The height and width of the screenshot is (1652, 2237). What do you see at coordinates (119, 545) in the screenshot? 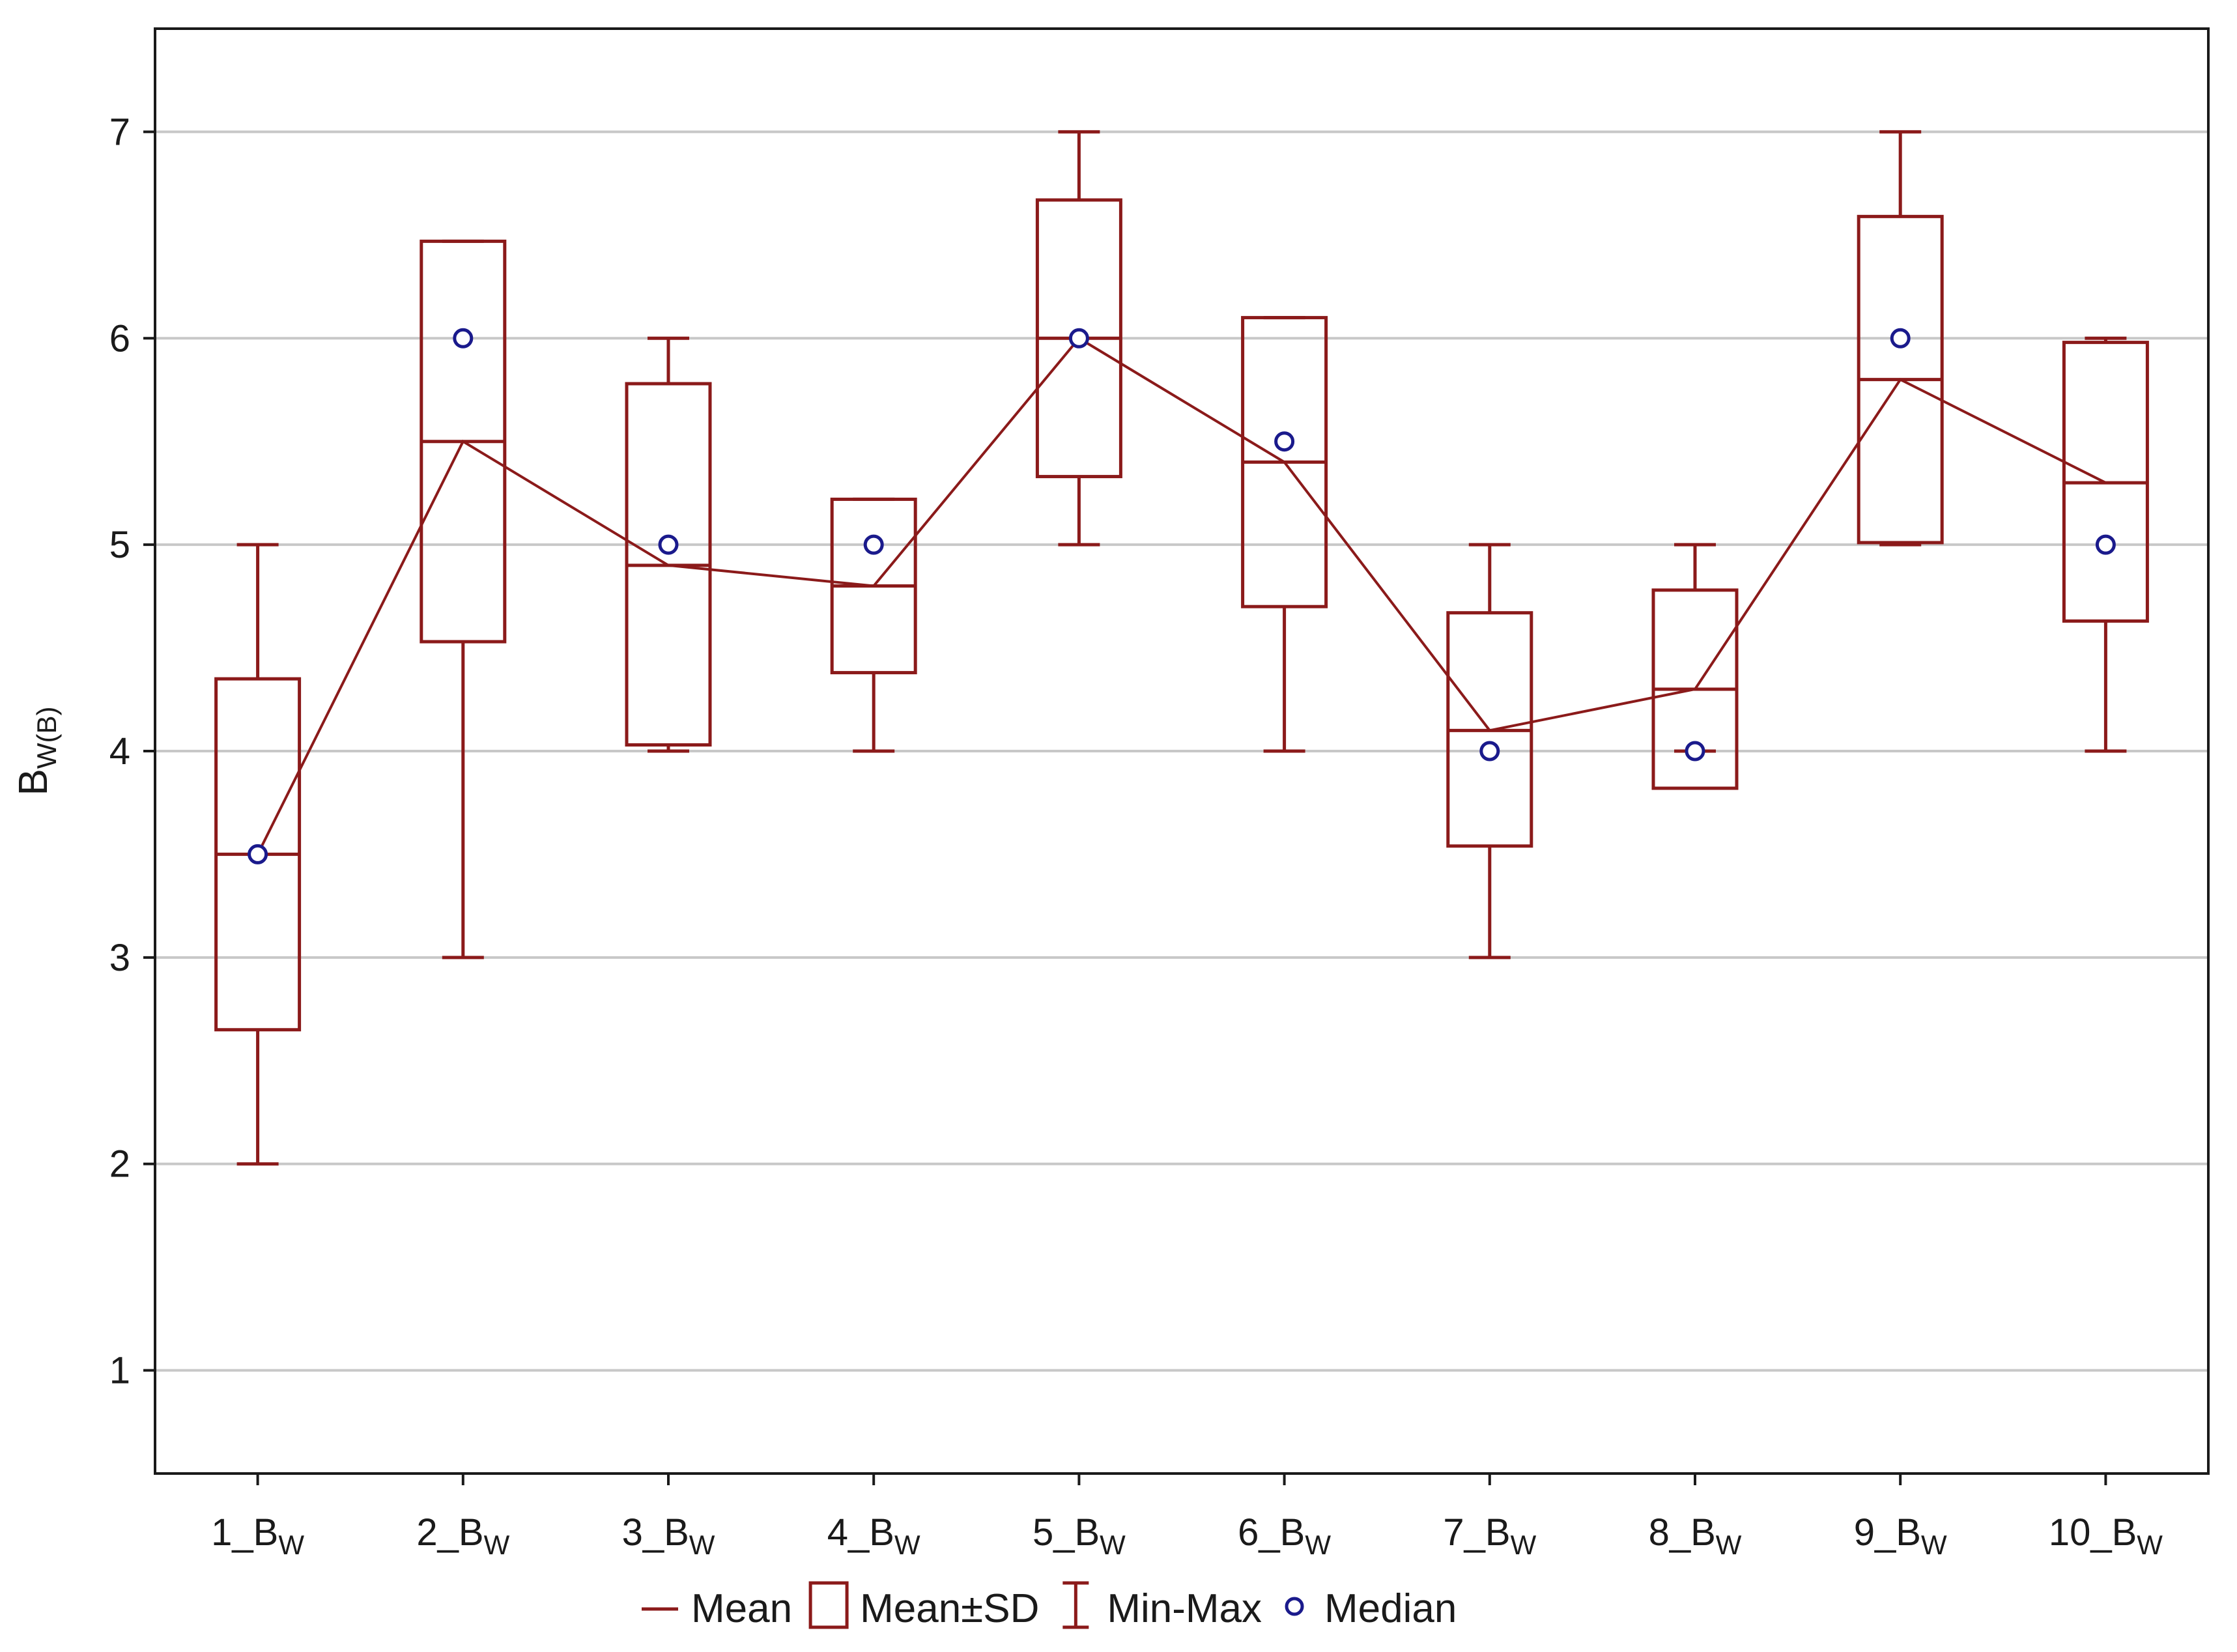
I see `y-tick-label-5: 5` at bounding box center [119, 545].